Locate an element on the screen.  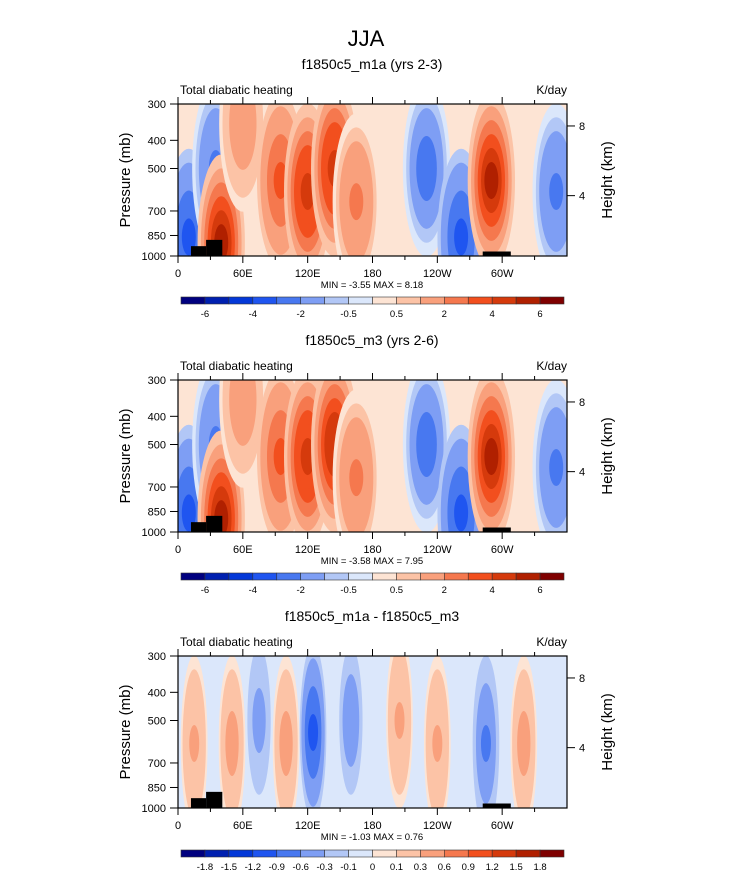
panel-title: f1850c5_m1a - f1850c5_m3 is located at coordinates (372, 616).